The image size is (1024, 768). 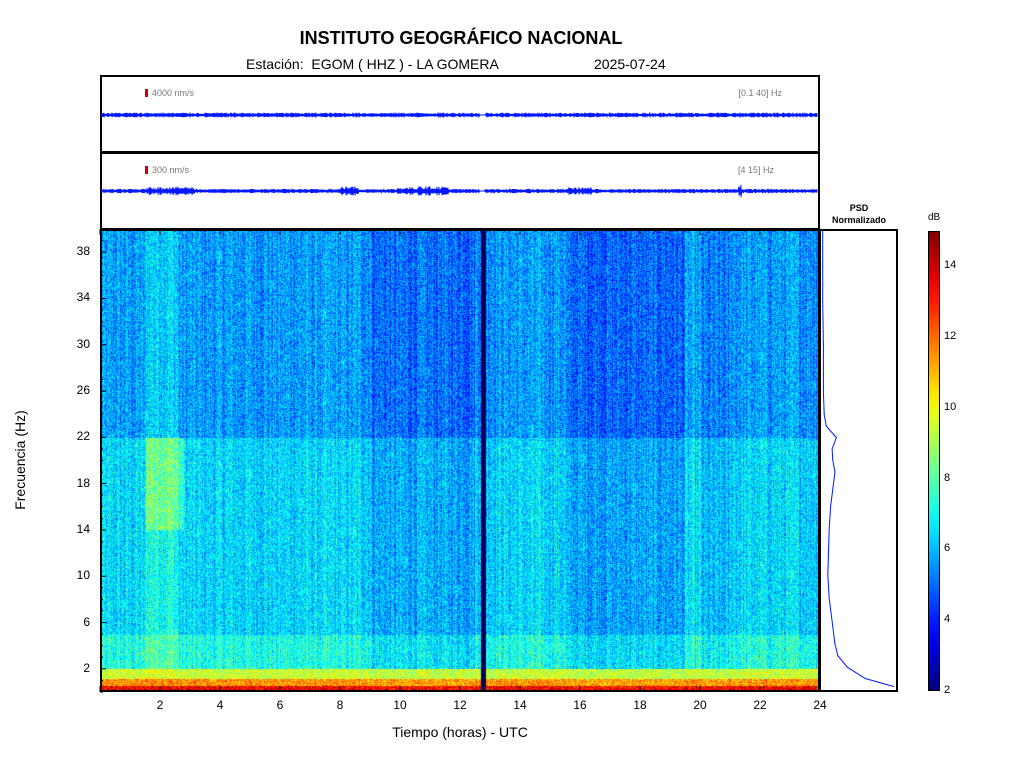 What do you see at coordinates (858, 220) in the screenshot?
I see `psd-title-line2: Normalizado` at bounding box center [858, 220].